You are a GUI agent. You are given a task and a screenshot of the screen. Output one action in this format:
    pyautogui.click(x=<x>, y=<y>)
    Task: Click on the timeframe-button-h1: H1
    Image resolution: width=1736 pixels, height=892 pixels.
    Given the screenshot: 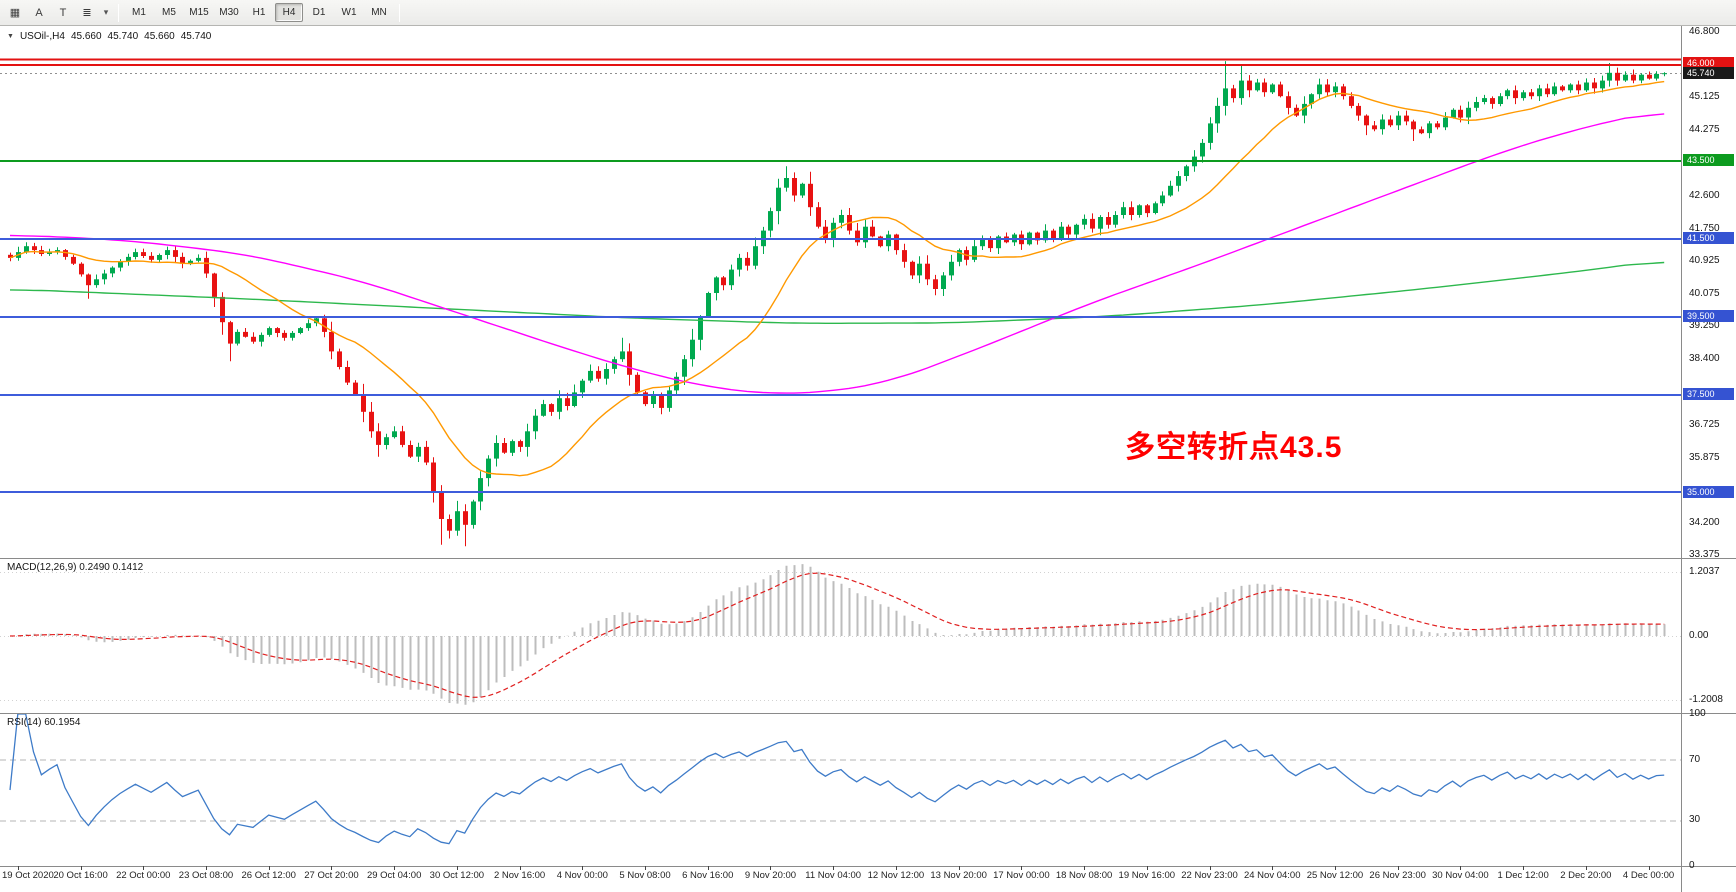 What is the action you would take?
    pyautogui.click(x=259, y=12)
    